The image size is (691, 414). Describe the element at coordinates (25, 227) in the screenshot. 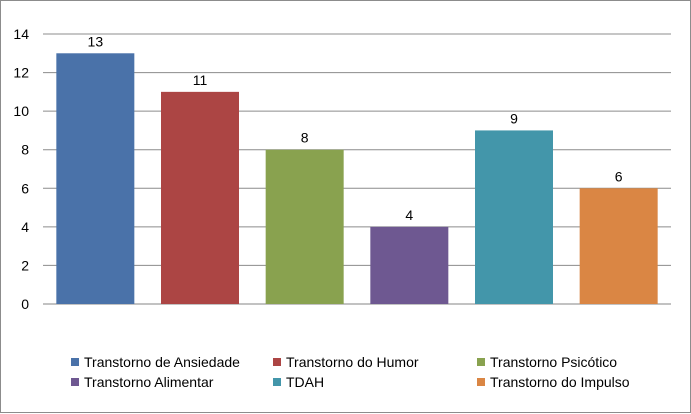

I see `y-tick-label: 4` at that location.